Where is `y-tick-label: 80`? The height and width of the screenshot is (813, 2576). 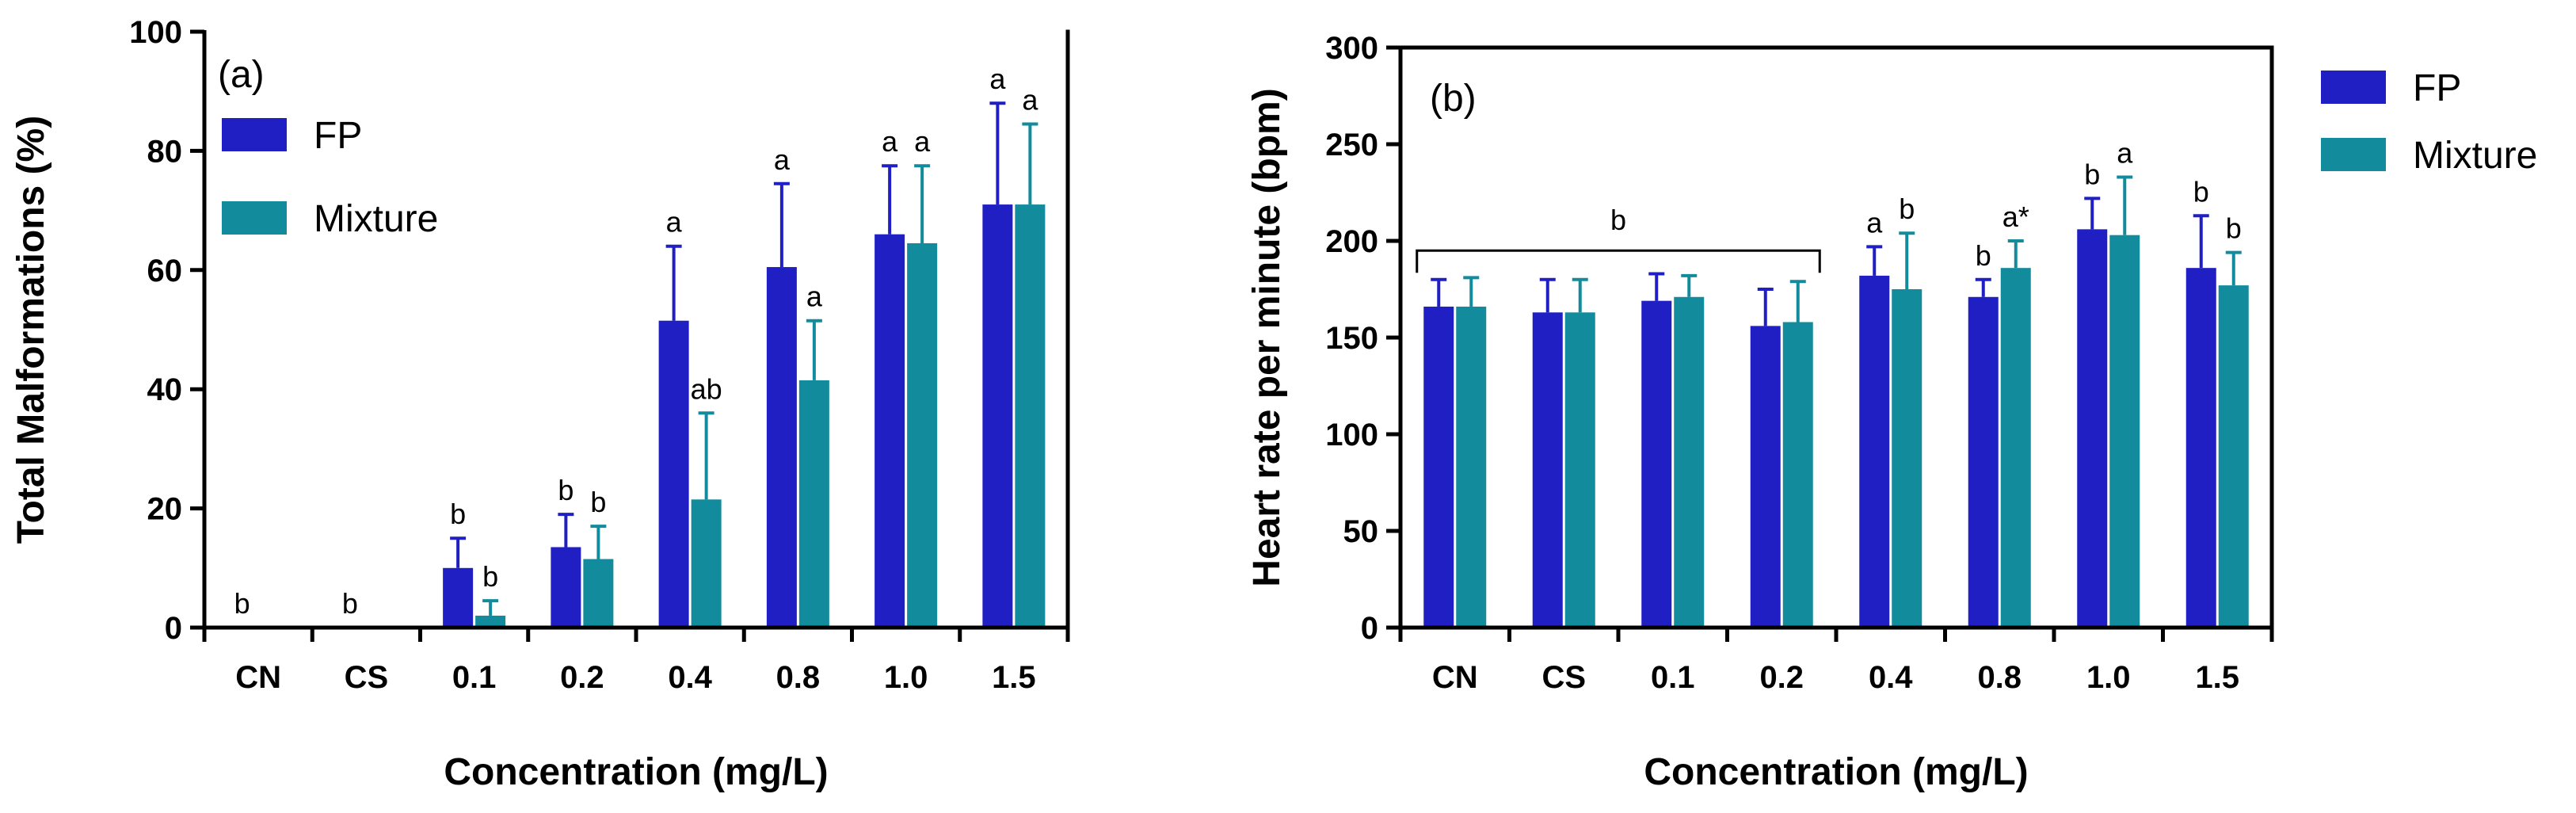
y-tick-label: 80 is located at coordinates (165, 151).